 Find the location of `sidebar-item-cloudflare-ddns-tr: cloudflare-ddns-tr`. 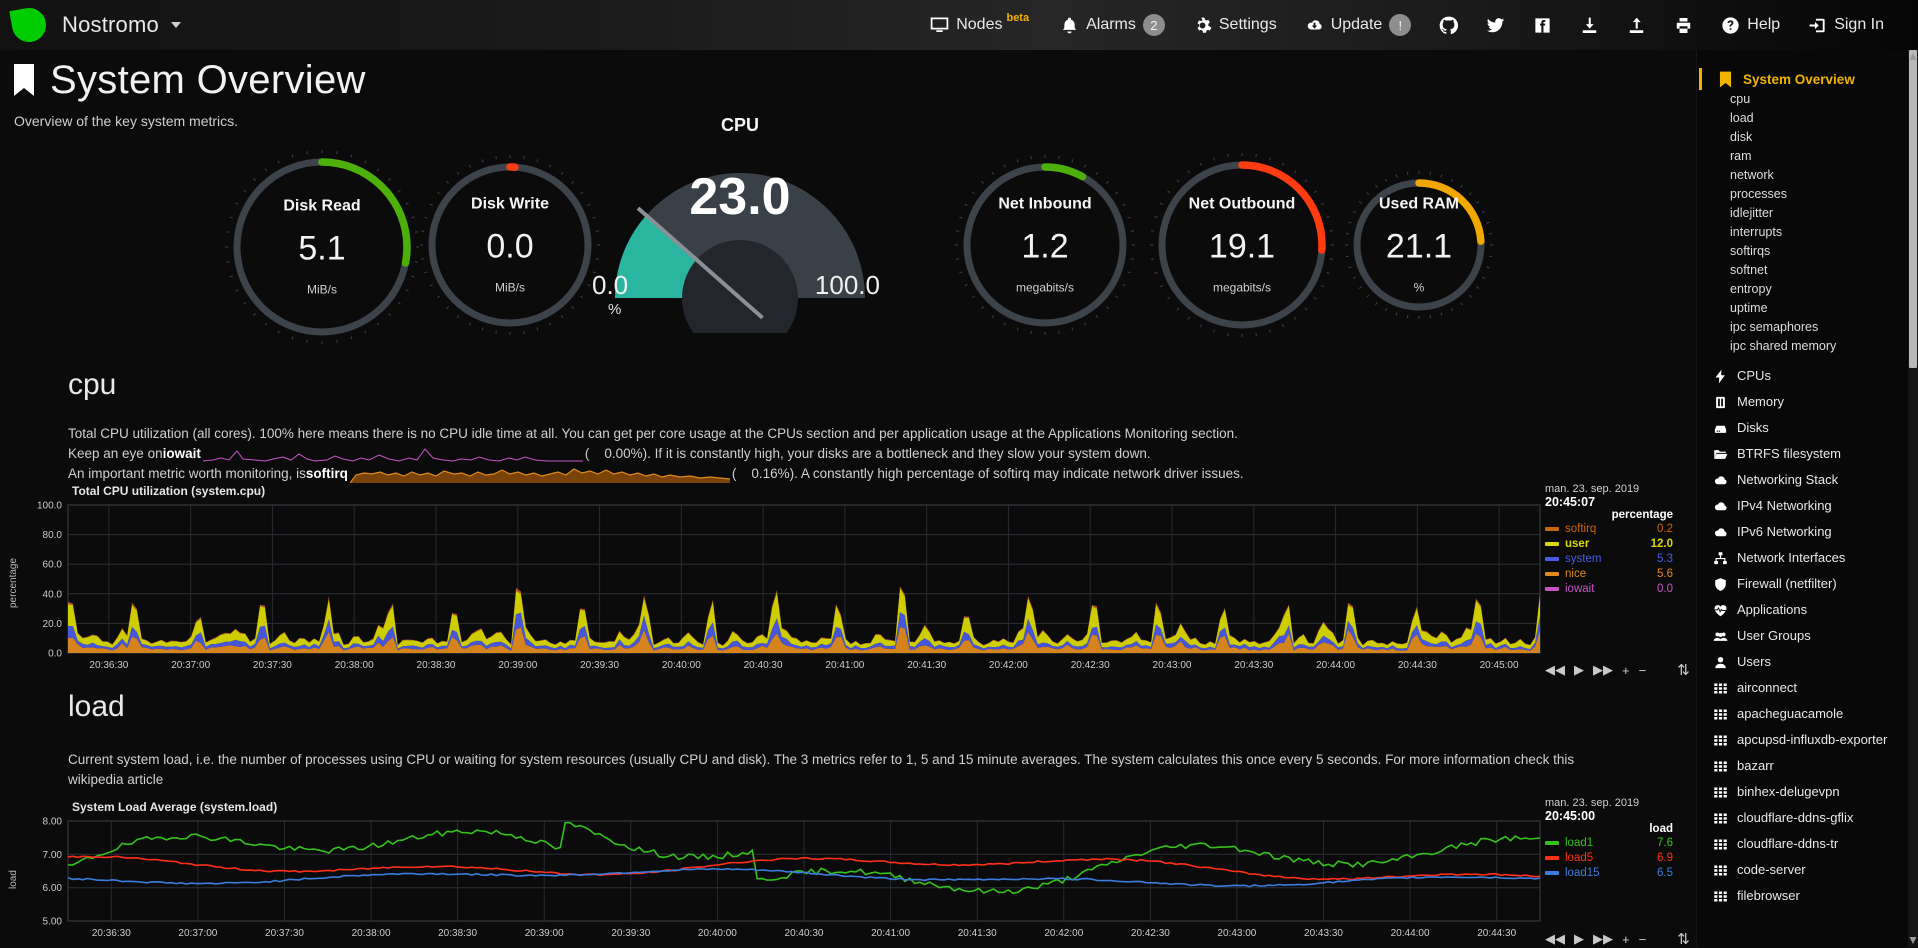

sidebar-item-cloudflare-ddns-tr: cloudflare-ddns-tr is located at coordinates (1802, 847).